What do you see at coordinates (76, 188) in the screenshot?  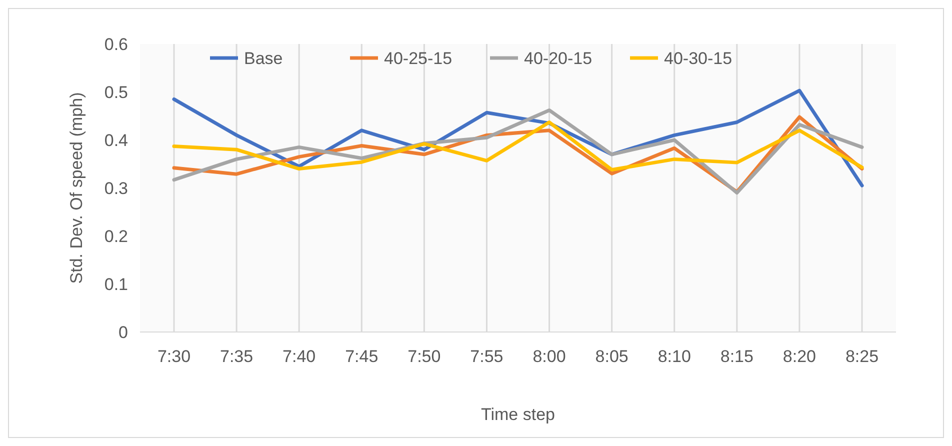 I see `y-axis-title: Std. Dev. Of speed (mph)` at bounding box center [76, 188].